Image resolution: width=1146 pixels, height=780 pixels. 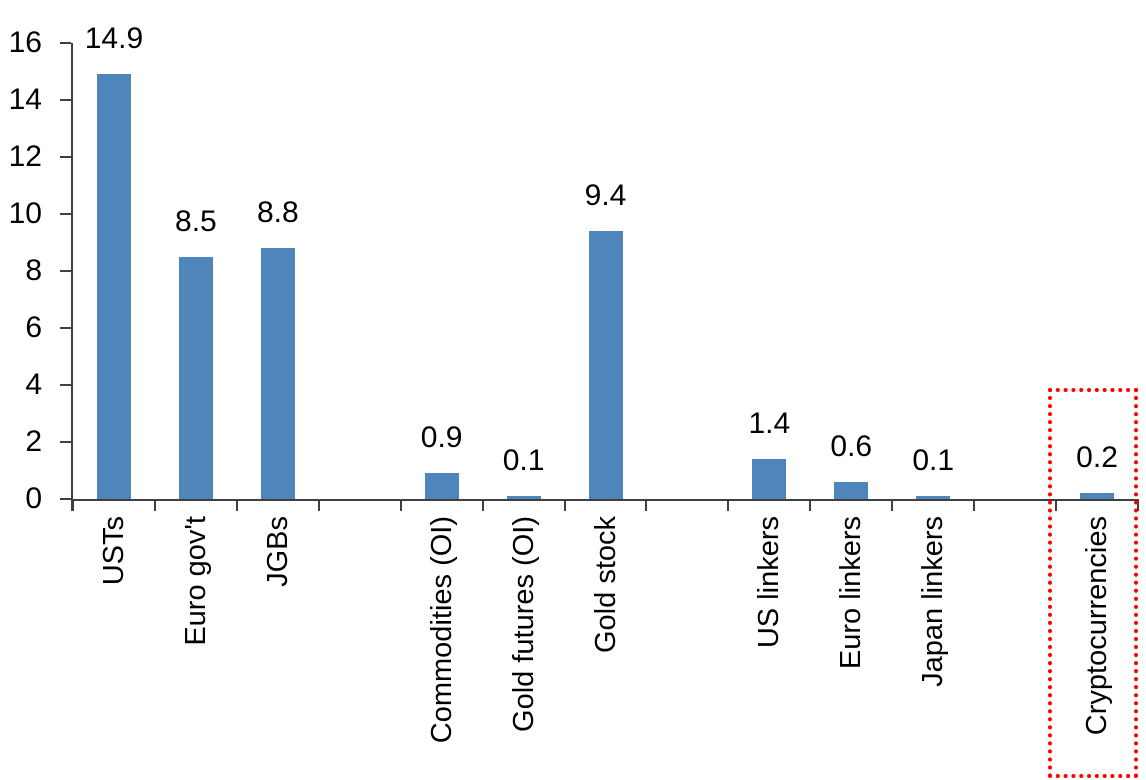 I want to click on y-axis-tick-label: 16, so click(x=25, y=42).